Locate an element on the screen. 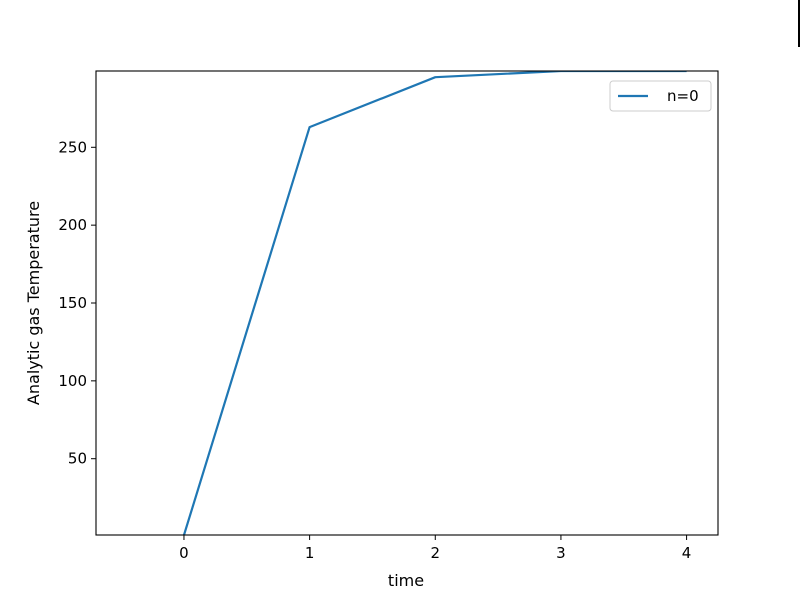  legend-box is located at coordinates (660, 96).